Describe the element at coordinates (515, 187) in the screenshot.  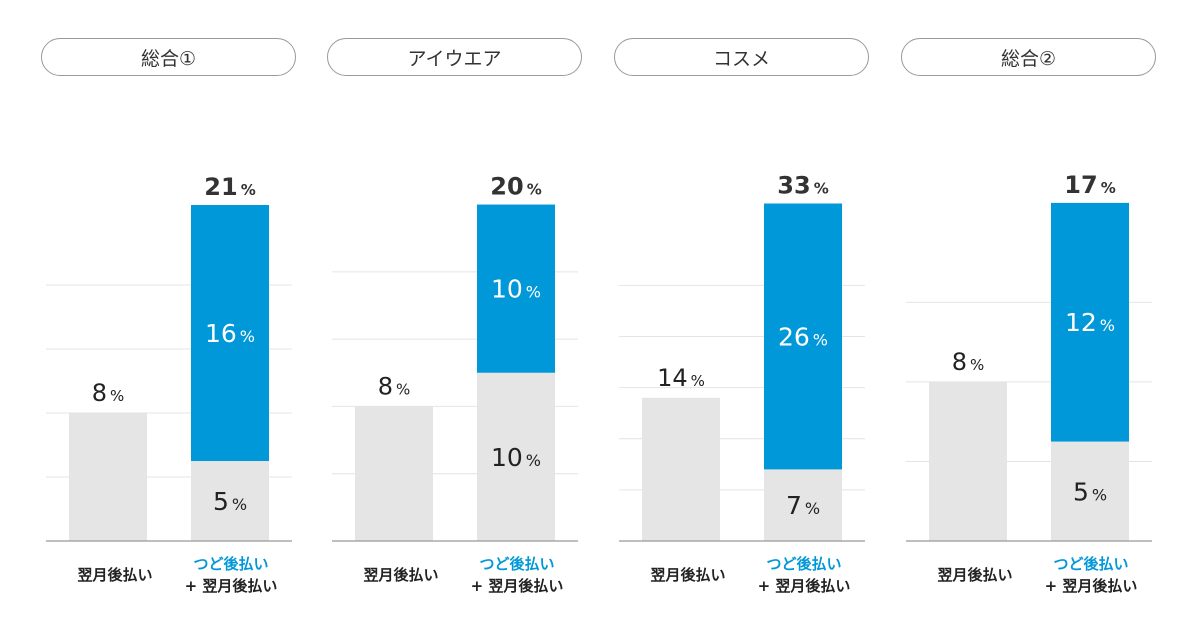
I see `value-label-total: 20%` at that location.